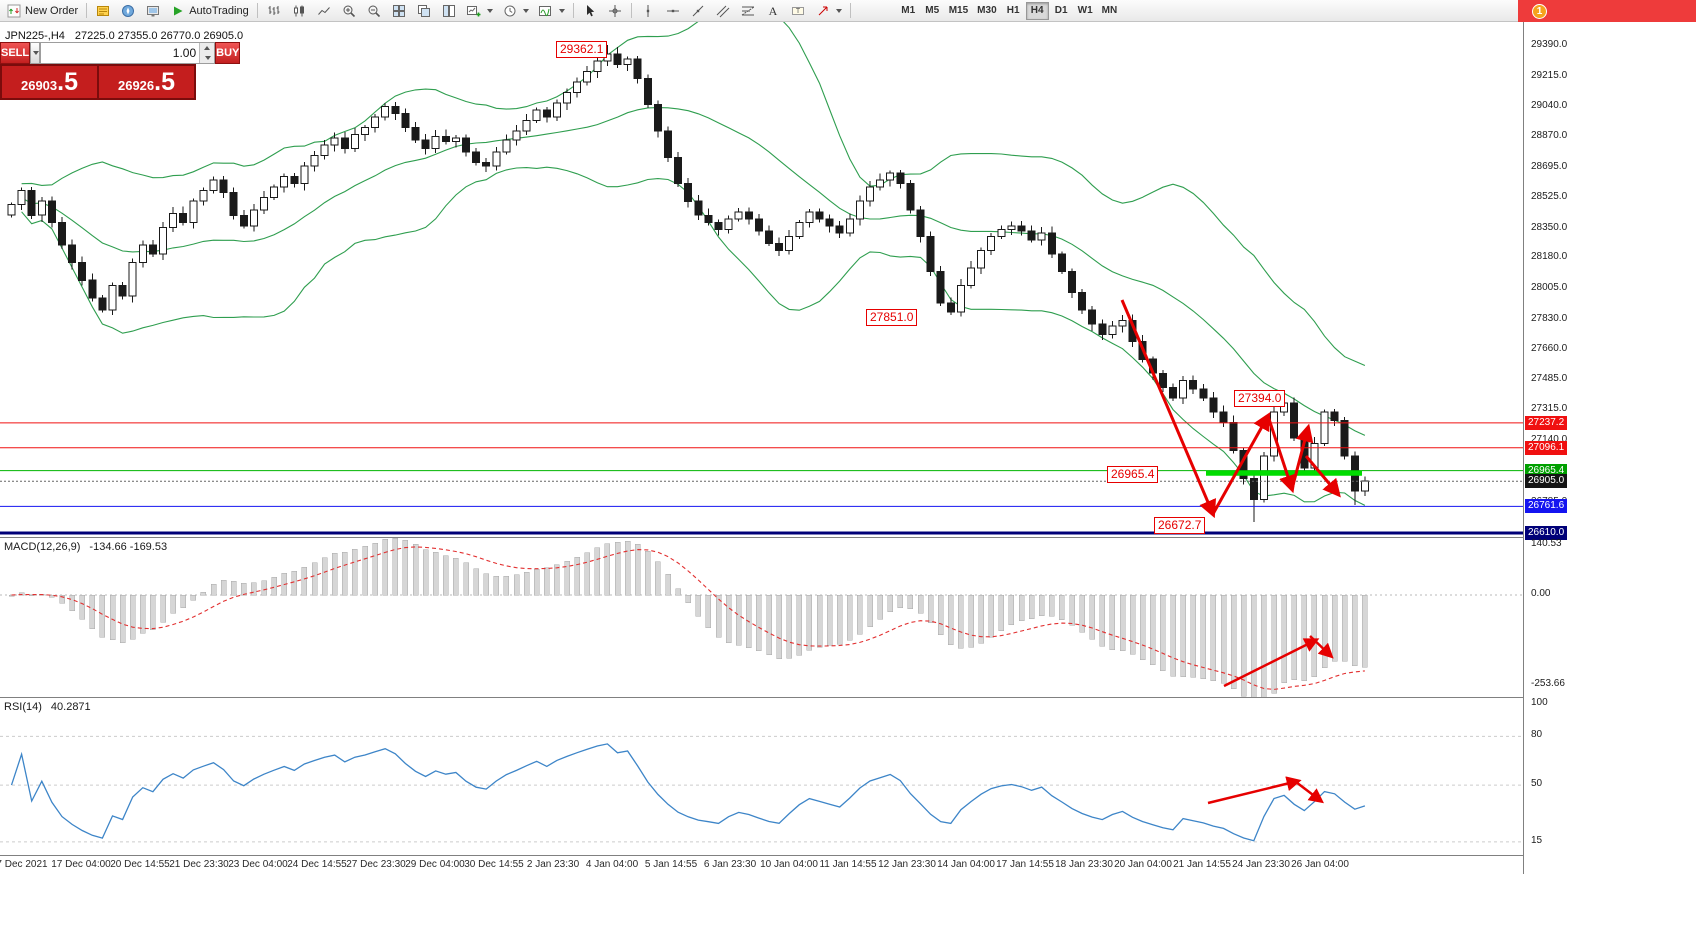  I want to click on rsi-line, so click(688, 792).